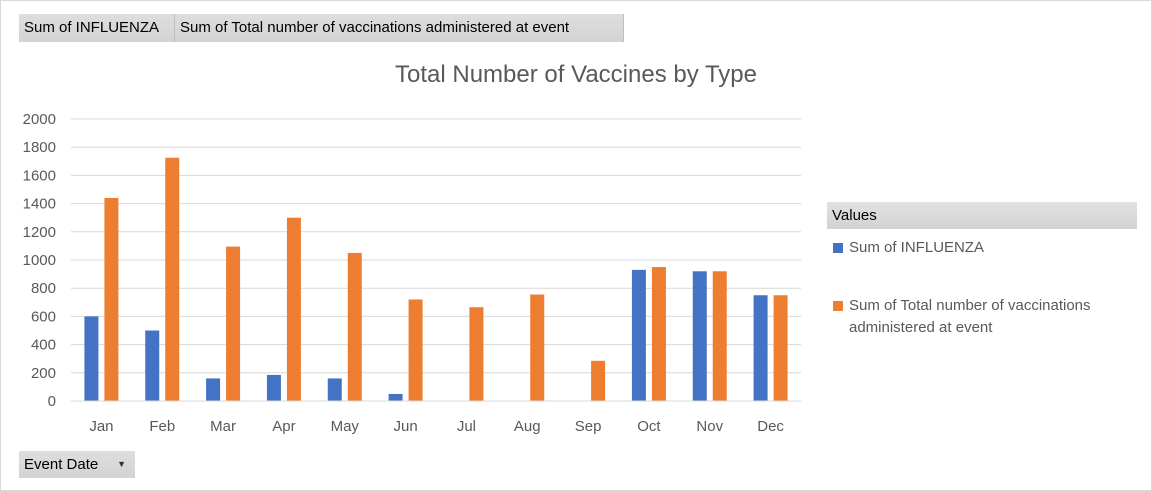  What do you see at coordinates (101, 426) in the screenshot?
I see `x-tick-label: Jan` at bounding box center [101, 426].